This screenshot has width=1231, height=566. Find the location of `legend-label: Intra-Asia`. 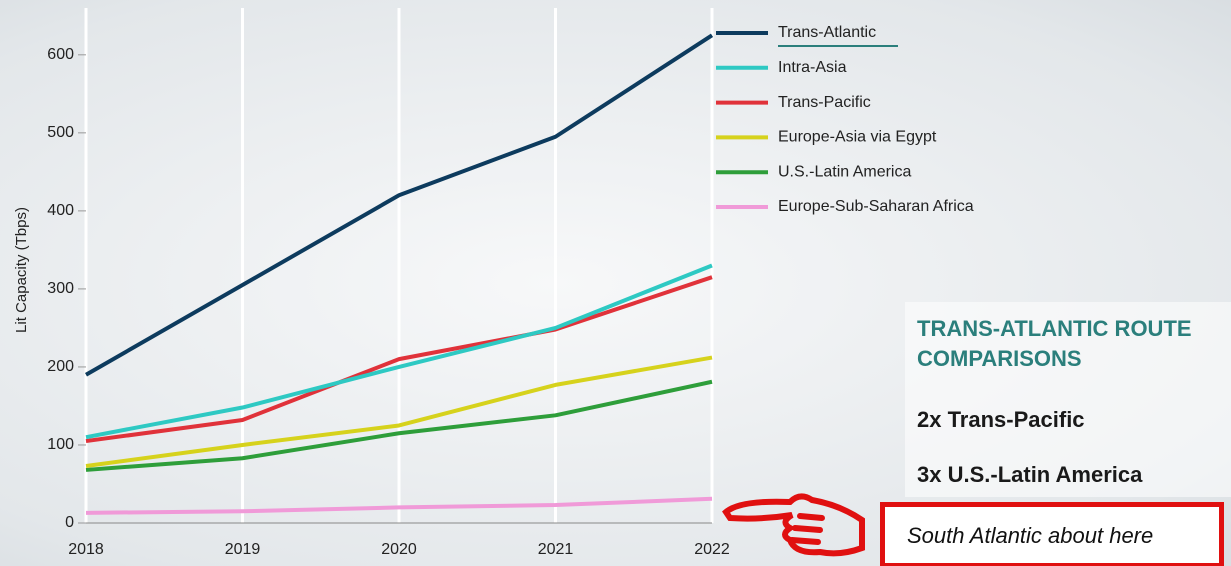

legend-label: Intra-Asia is located at coordinates (812, 67).